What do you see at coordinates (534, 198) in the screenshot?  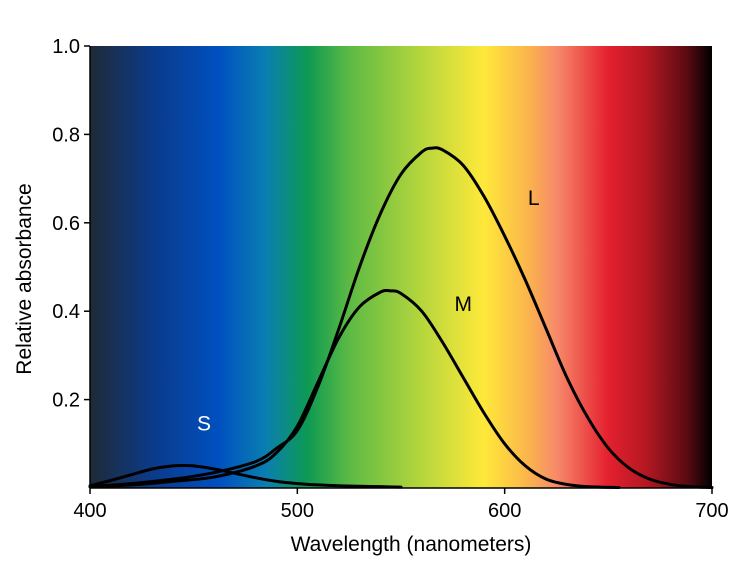 I see `series-label-l: L` at bounding box center [534, 198].